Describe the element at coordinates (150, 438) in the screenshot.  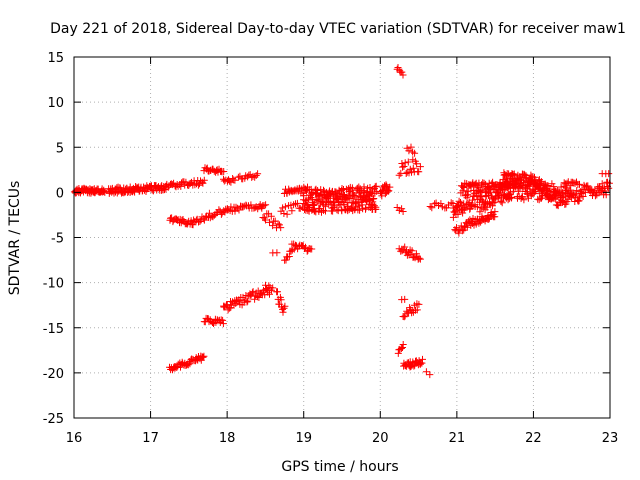
I see `x-tick-label: 17` at that location.